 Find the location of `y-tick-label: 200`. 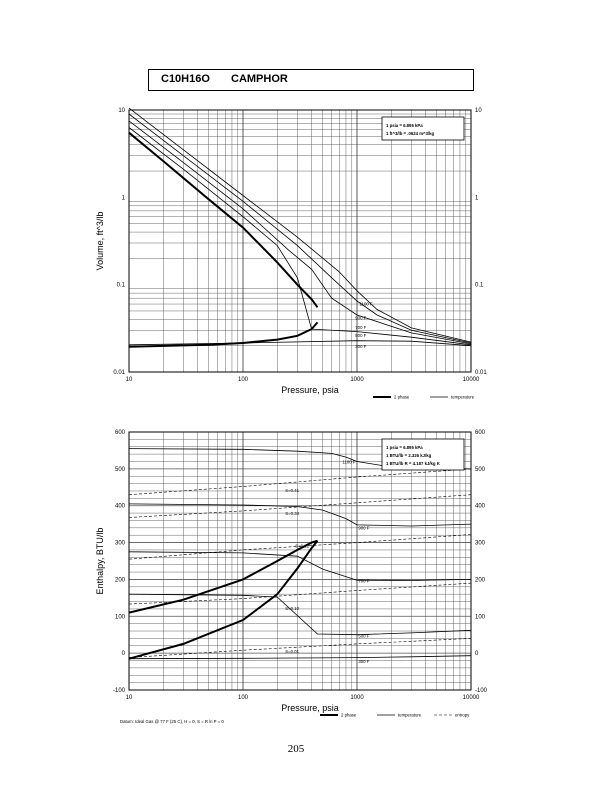

y-tick-label: 200 is located at coordinates (120, 580).